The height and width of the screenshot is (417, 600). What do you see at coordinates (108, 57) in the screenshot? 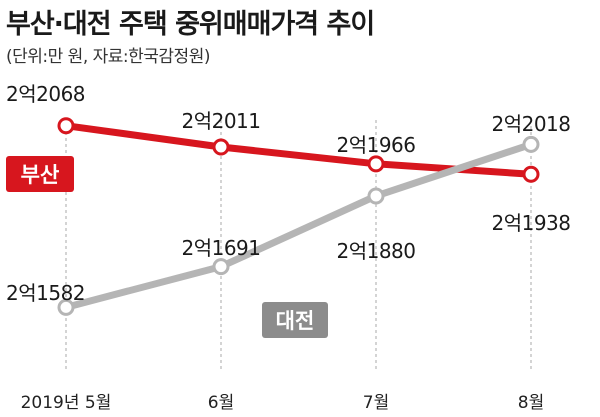
I see `chart-subtitle: (단위:만 원, 자료:한국감정원)` at bounding box center [108, 57].